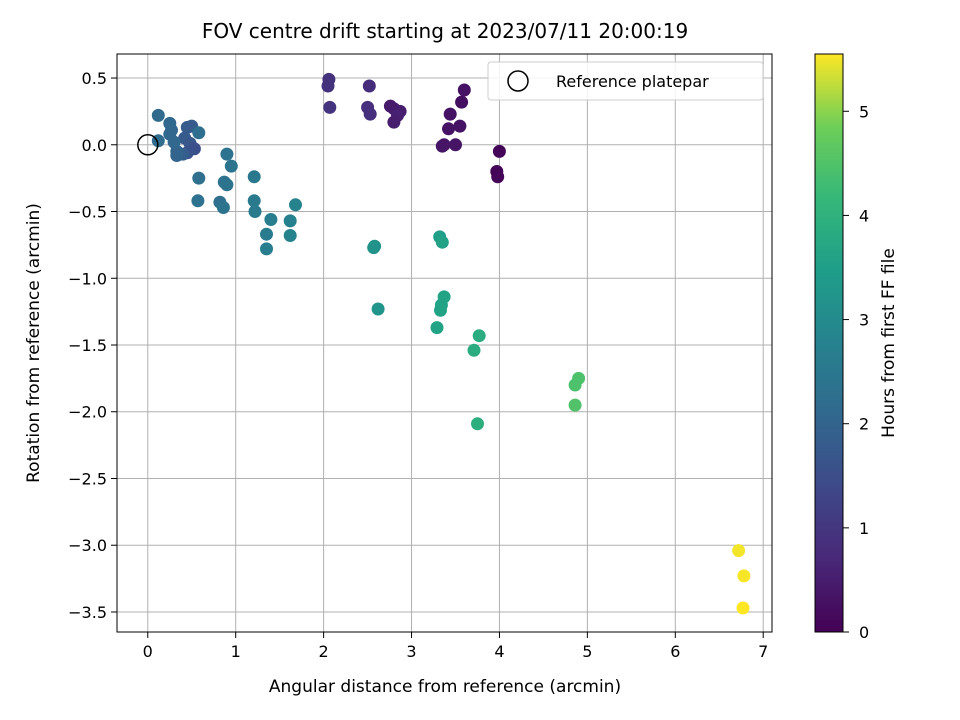  Describe the element at coordinates (864, 632) in the screenshot. I see `colorbar-tick-label: 0` at that location.